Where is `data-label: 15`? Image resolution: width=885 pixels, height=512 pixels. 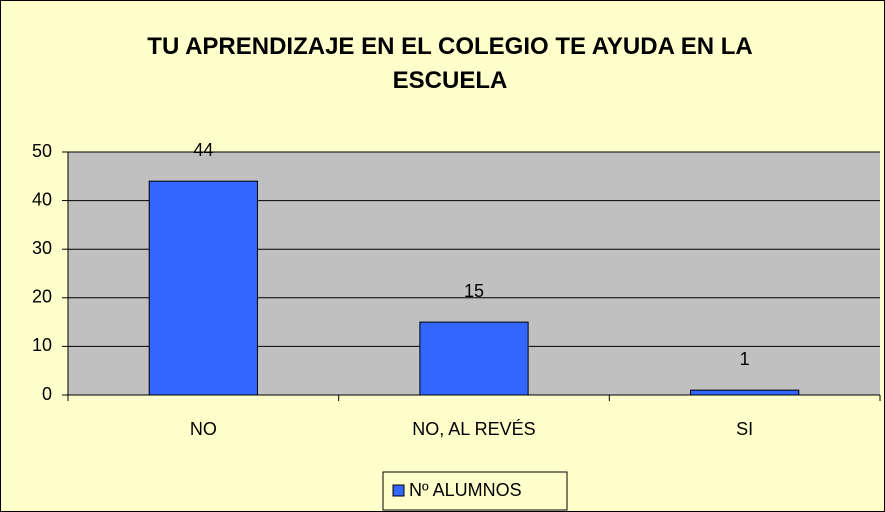 data-label: 15 is located at coordinates (474, 291).